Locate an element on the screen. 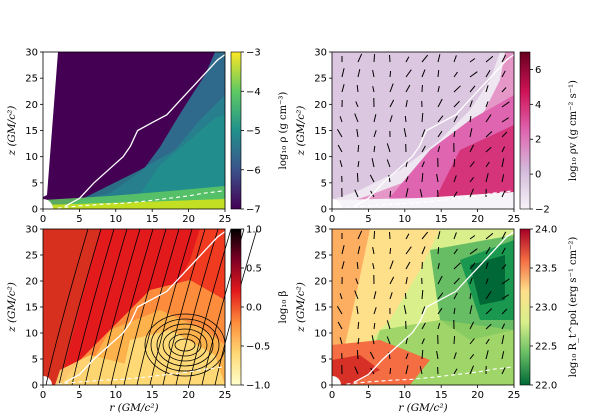 This screenshot has height=417, width=598. x-tick-label: 5 is located at coordinates (79, 395).